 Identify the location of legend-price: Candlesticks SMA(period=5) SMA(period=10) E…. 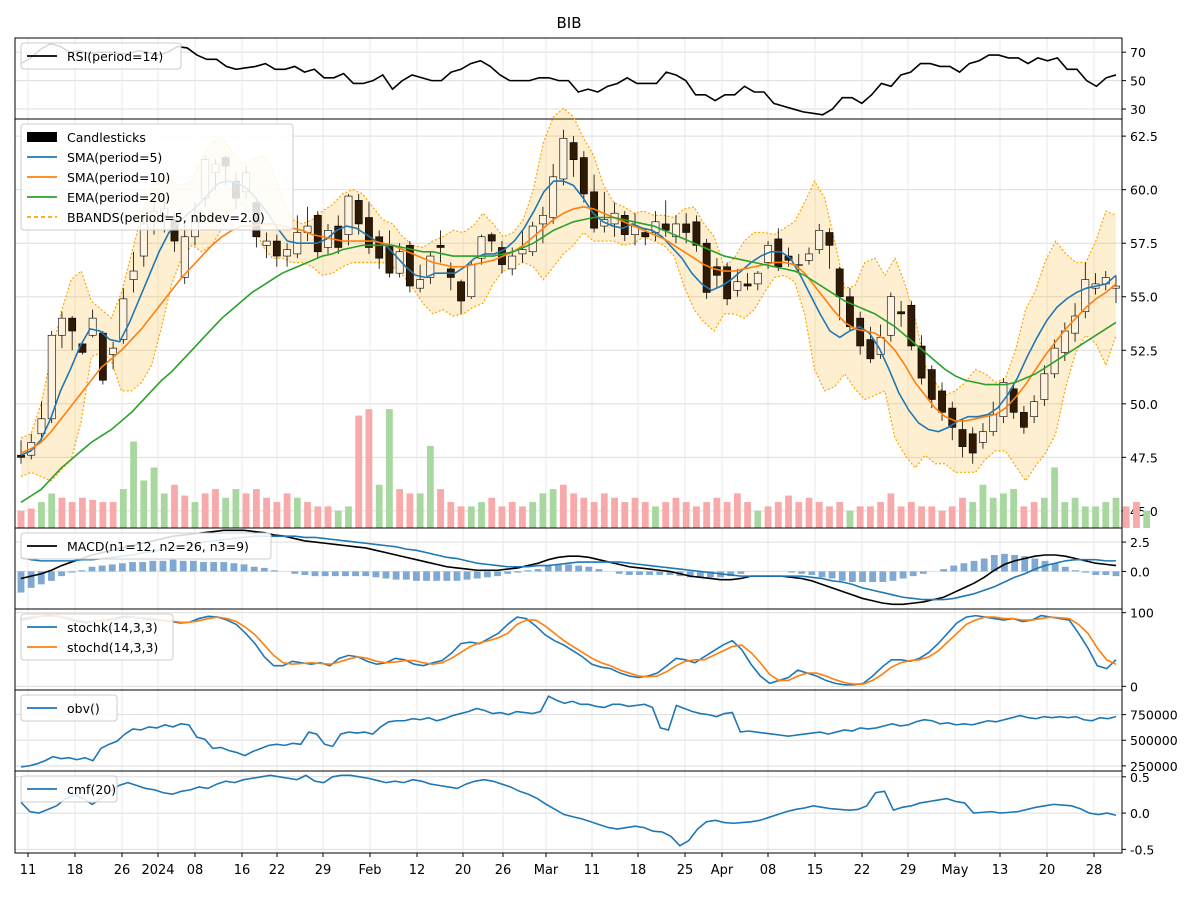
(157, 177).